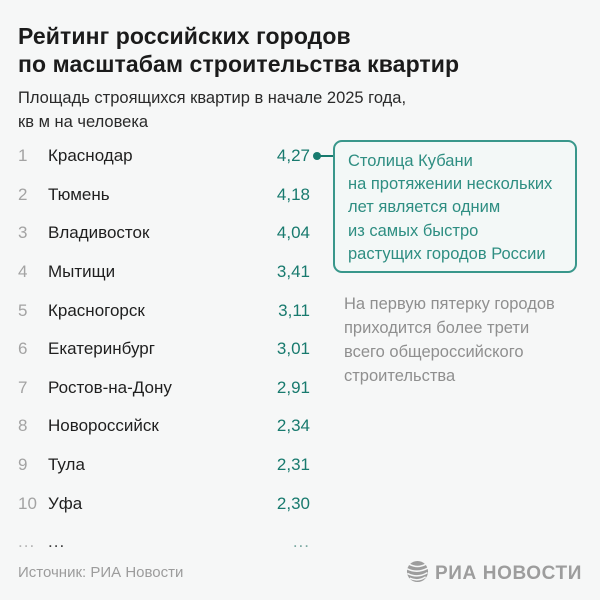 Image resolution: width=600 pixels, height=600 pixels. Describe the element at coordinates (293, 426) in the screenshot. I see `value-cell: 2,34` at that location.